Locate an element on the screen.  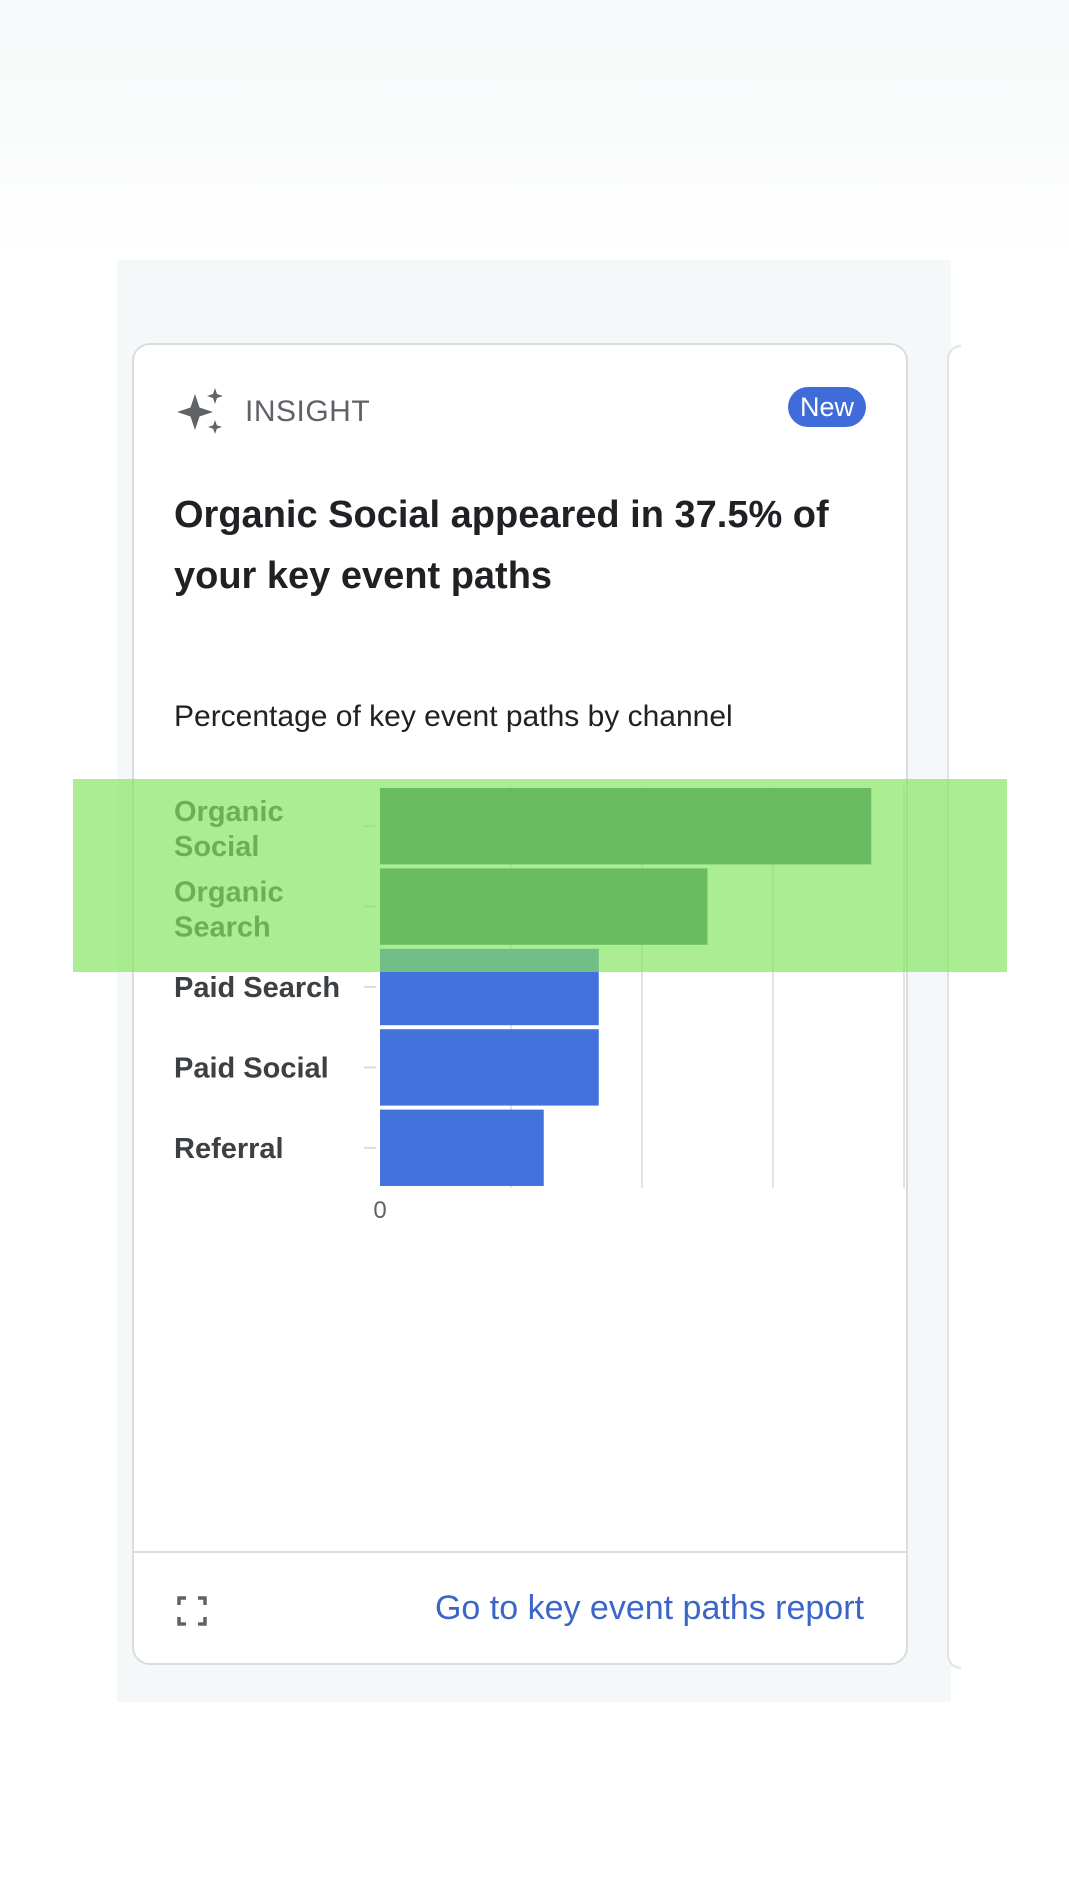
insight-label: INSIGHT is located at coordinates (308, 411).